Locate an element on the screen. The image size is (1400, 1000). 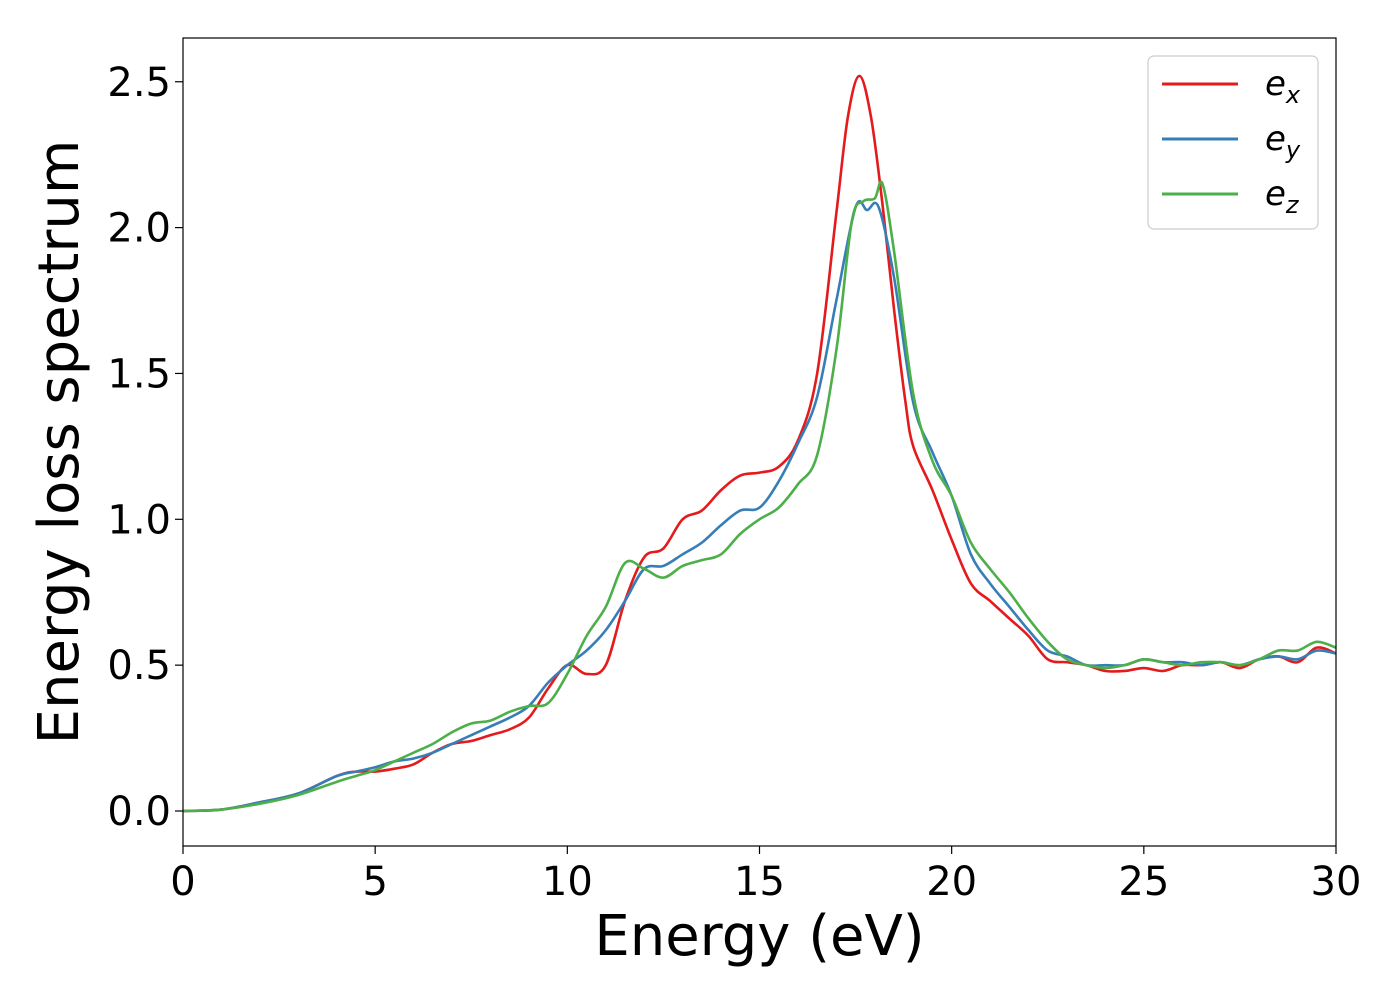
y-tick-label: 2.0 is located at coordinates (139, 229).